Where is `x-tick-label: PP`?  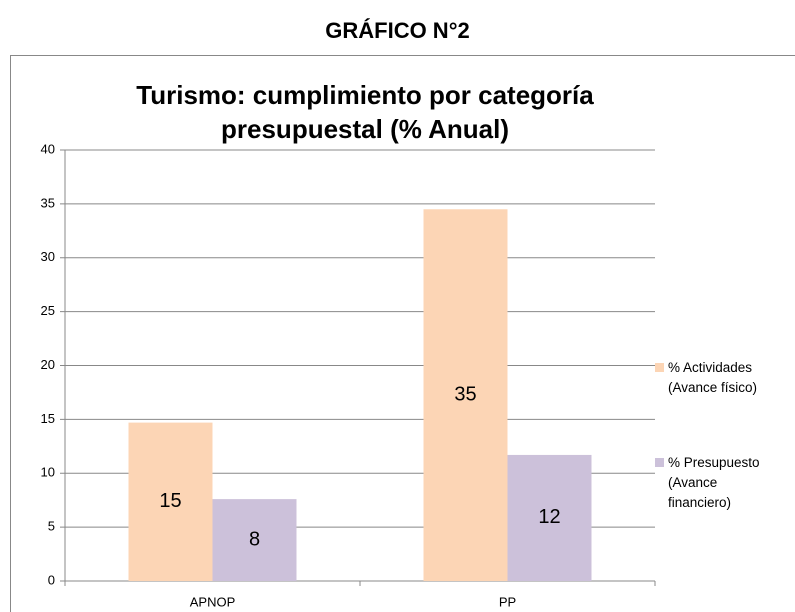
x-tick-label: PP is located at coordinates (507, 601).